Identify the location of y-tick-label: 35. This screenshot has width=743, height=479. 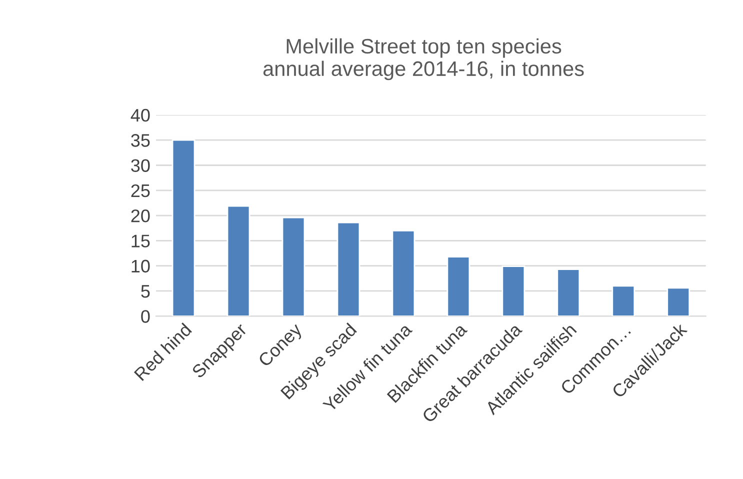
(140, 140).